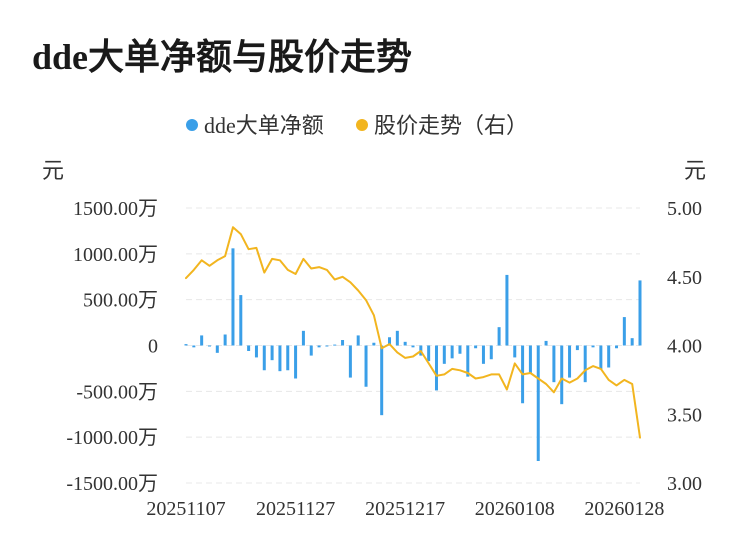 The width and height of the screenshot is (750, 558). Describe the element at coordinates (222, 57) in the screenshot. I see `chart-title: dde大单净额与股价走势` at that location.